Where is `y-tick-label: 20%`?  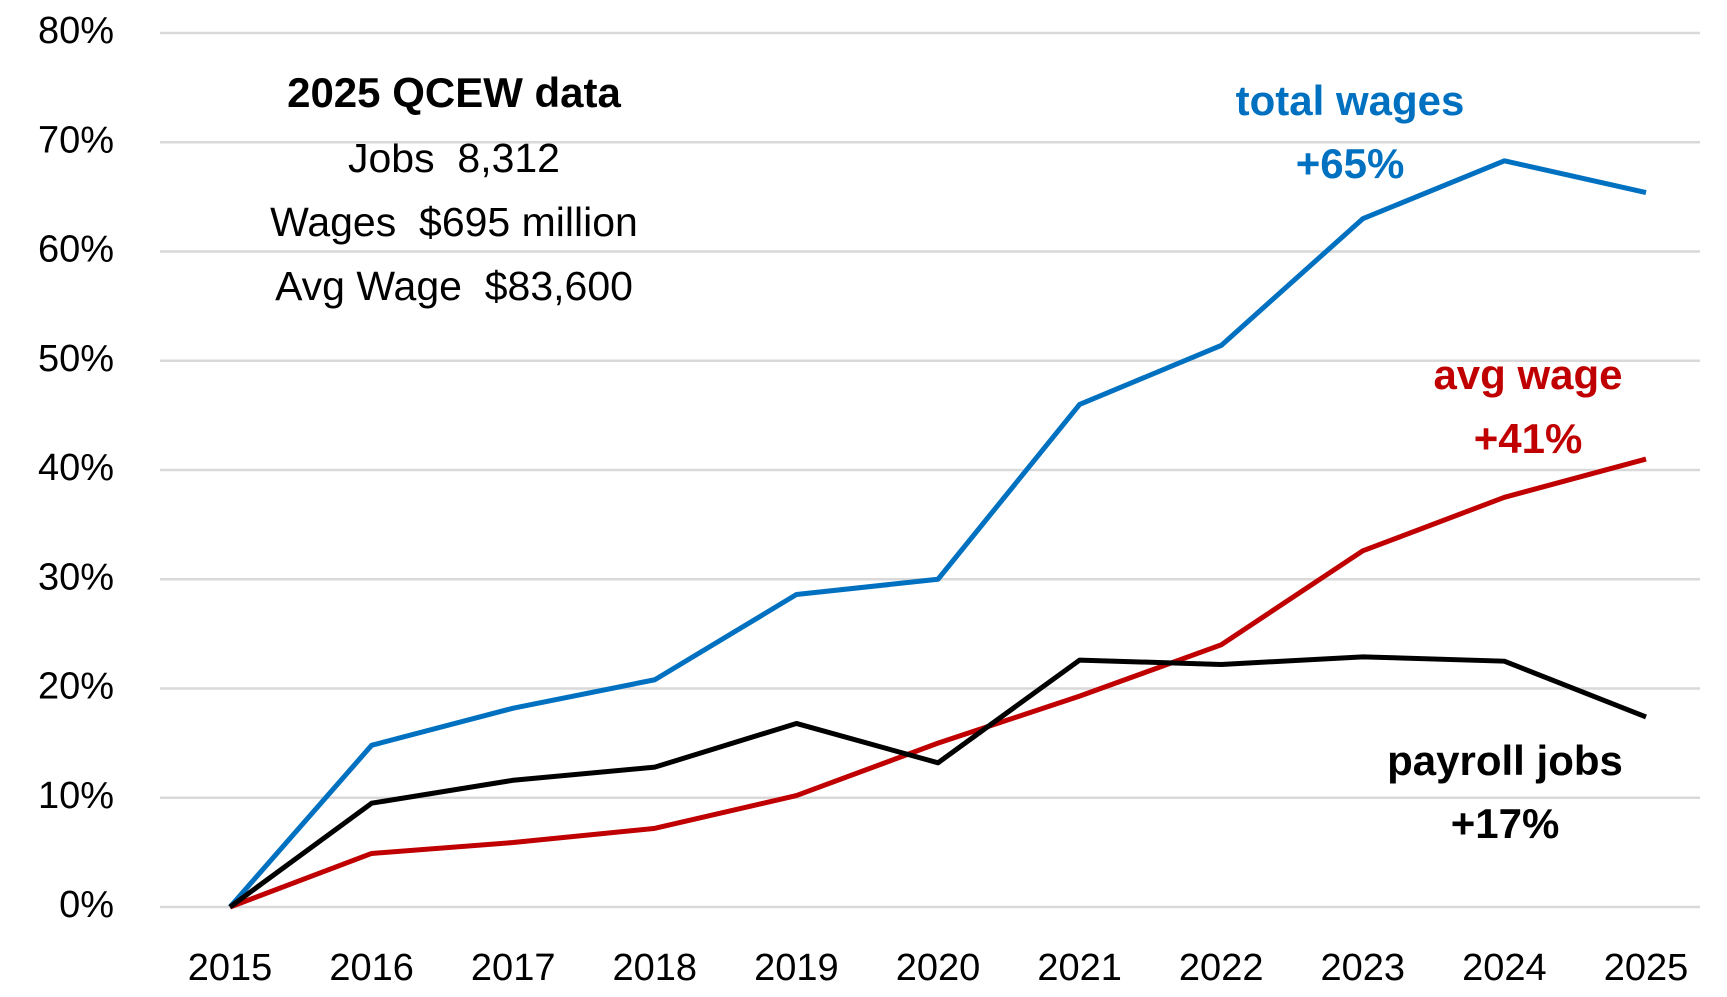
y-tick-label: 20% is located at coordinates (76, 687).